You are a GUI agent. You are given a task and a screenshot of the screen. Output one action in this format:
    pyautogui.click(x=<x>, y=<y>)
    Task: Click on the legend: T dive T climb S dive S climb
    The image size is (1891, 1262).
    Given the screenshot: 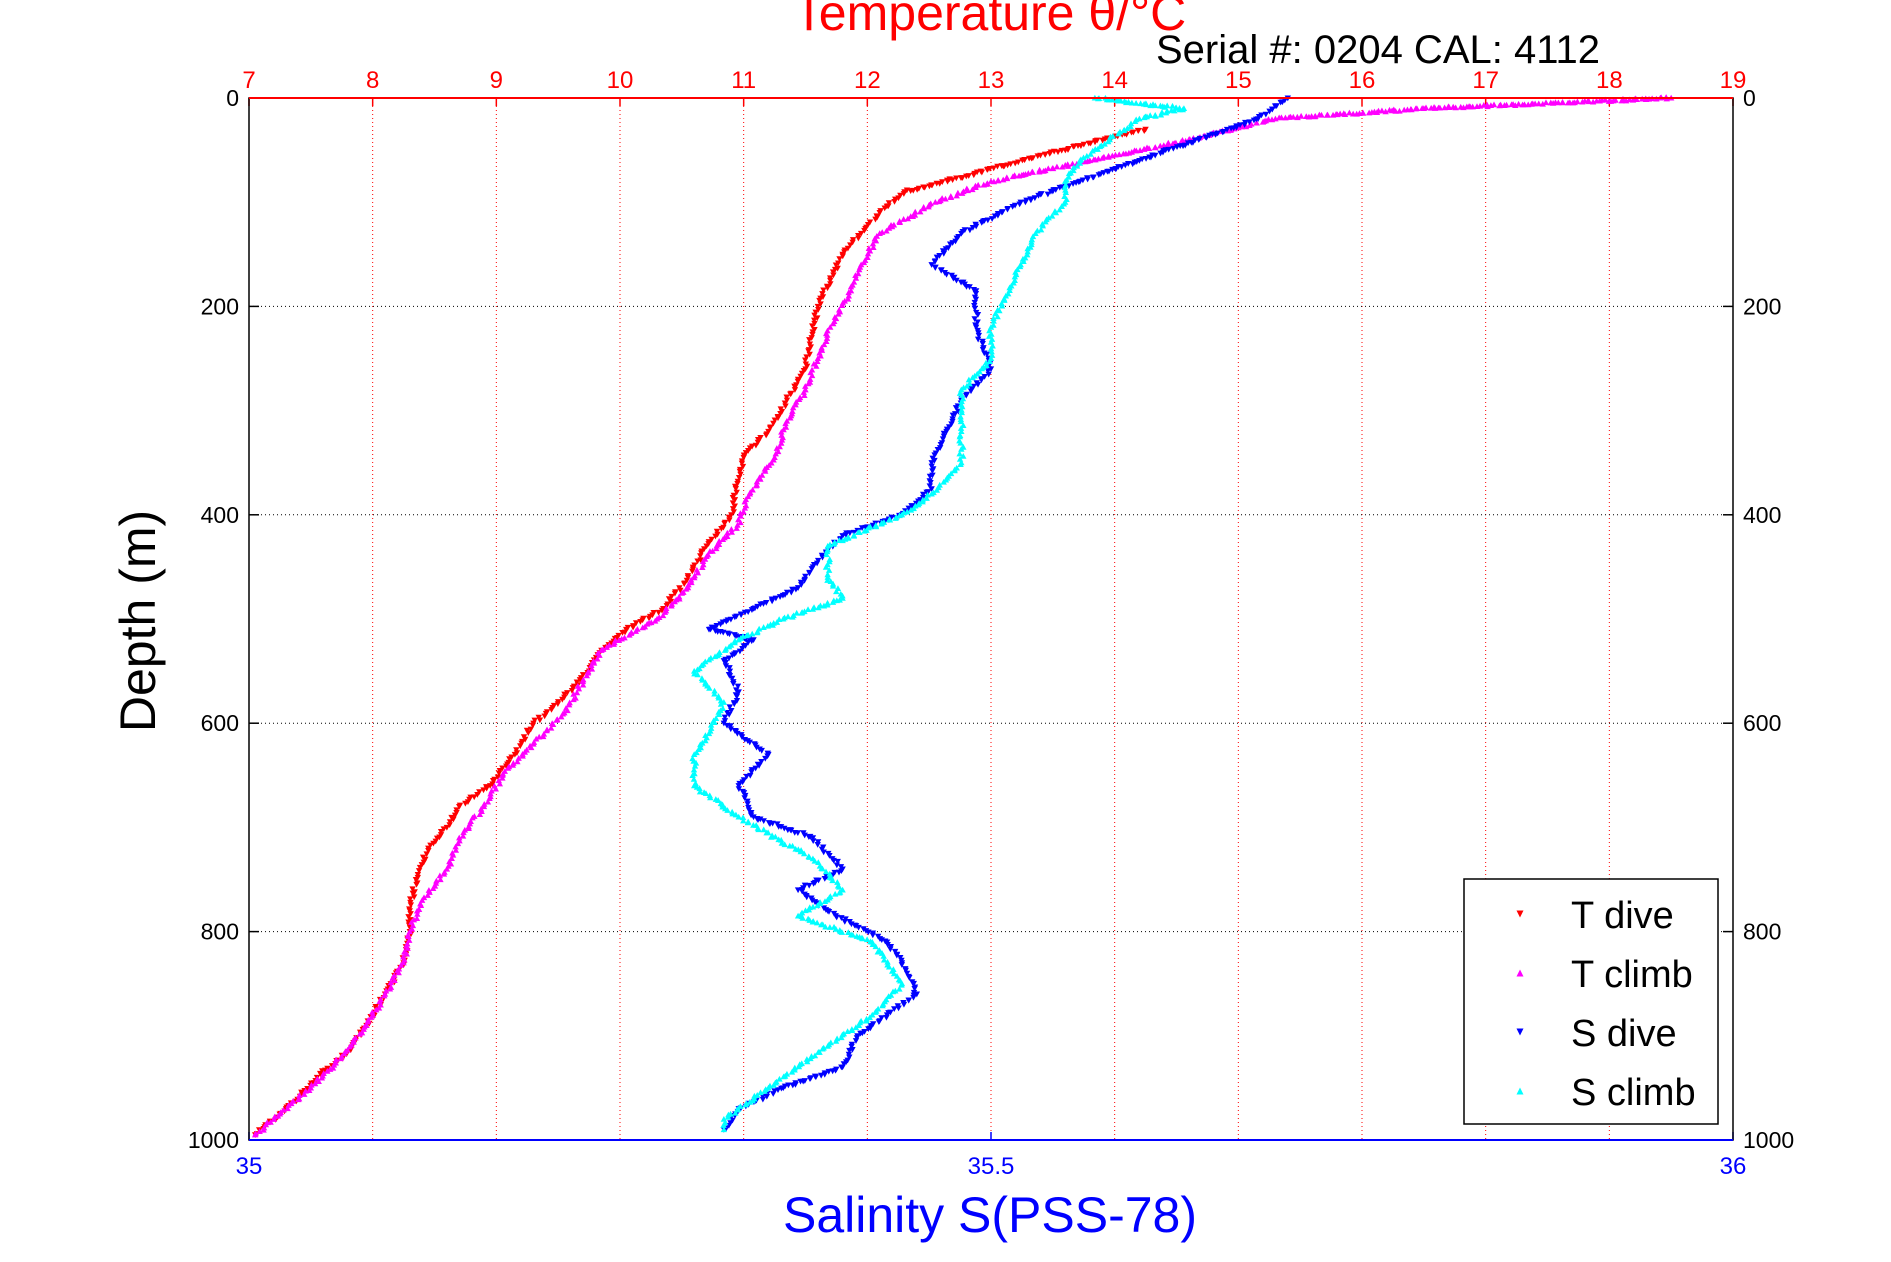 What is the action you would take?
    pyautogui.click(x=1591, y=1001)
    